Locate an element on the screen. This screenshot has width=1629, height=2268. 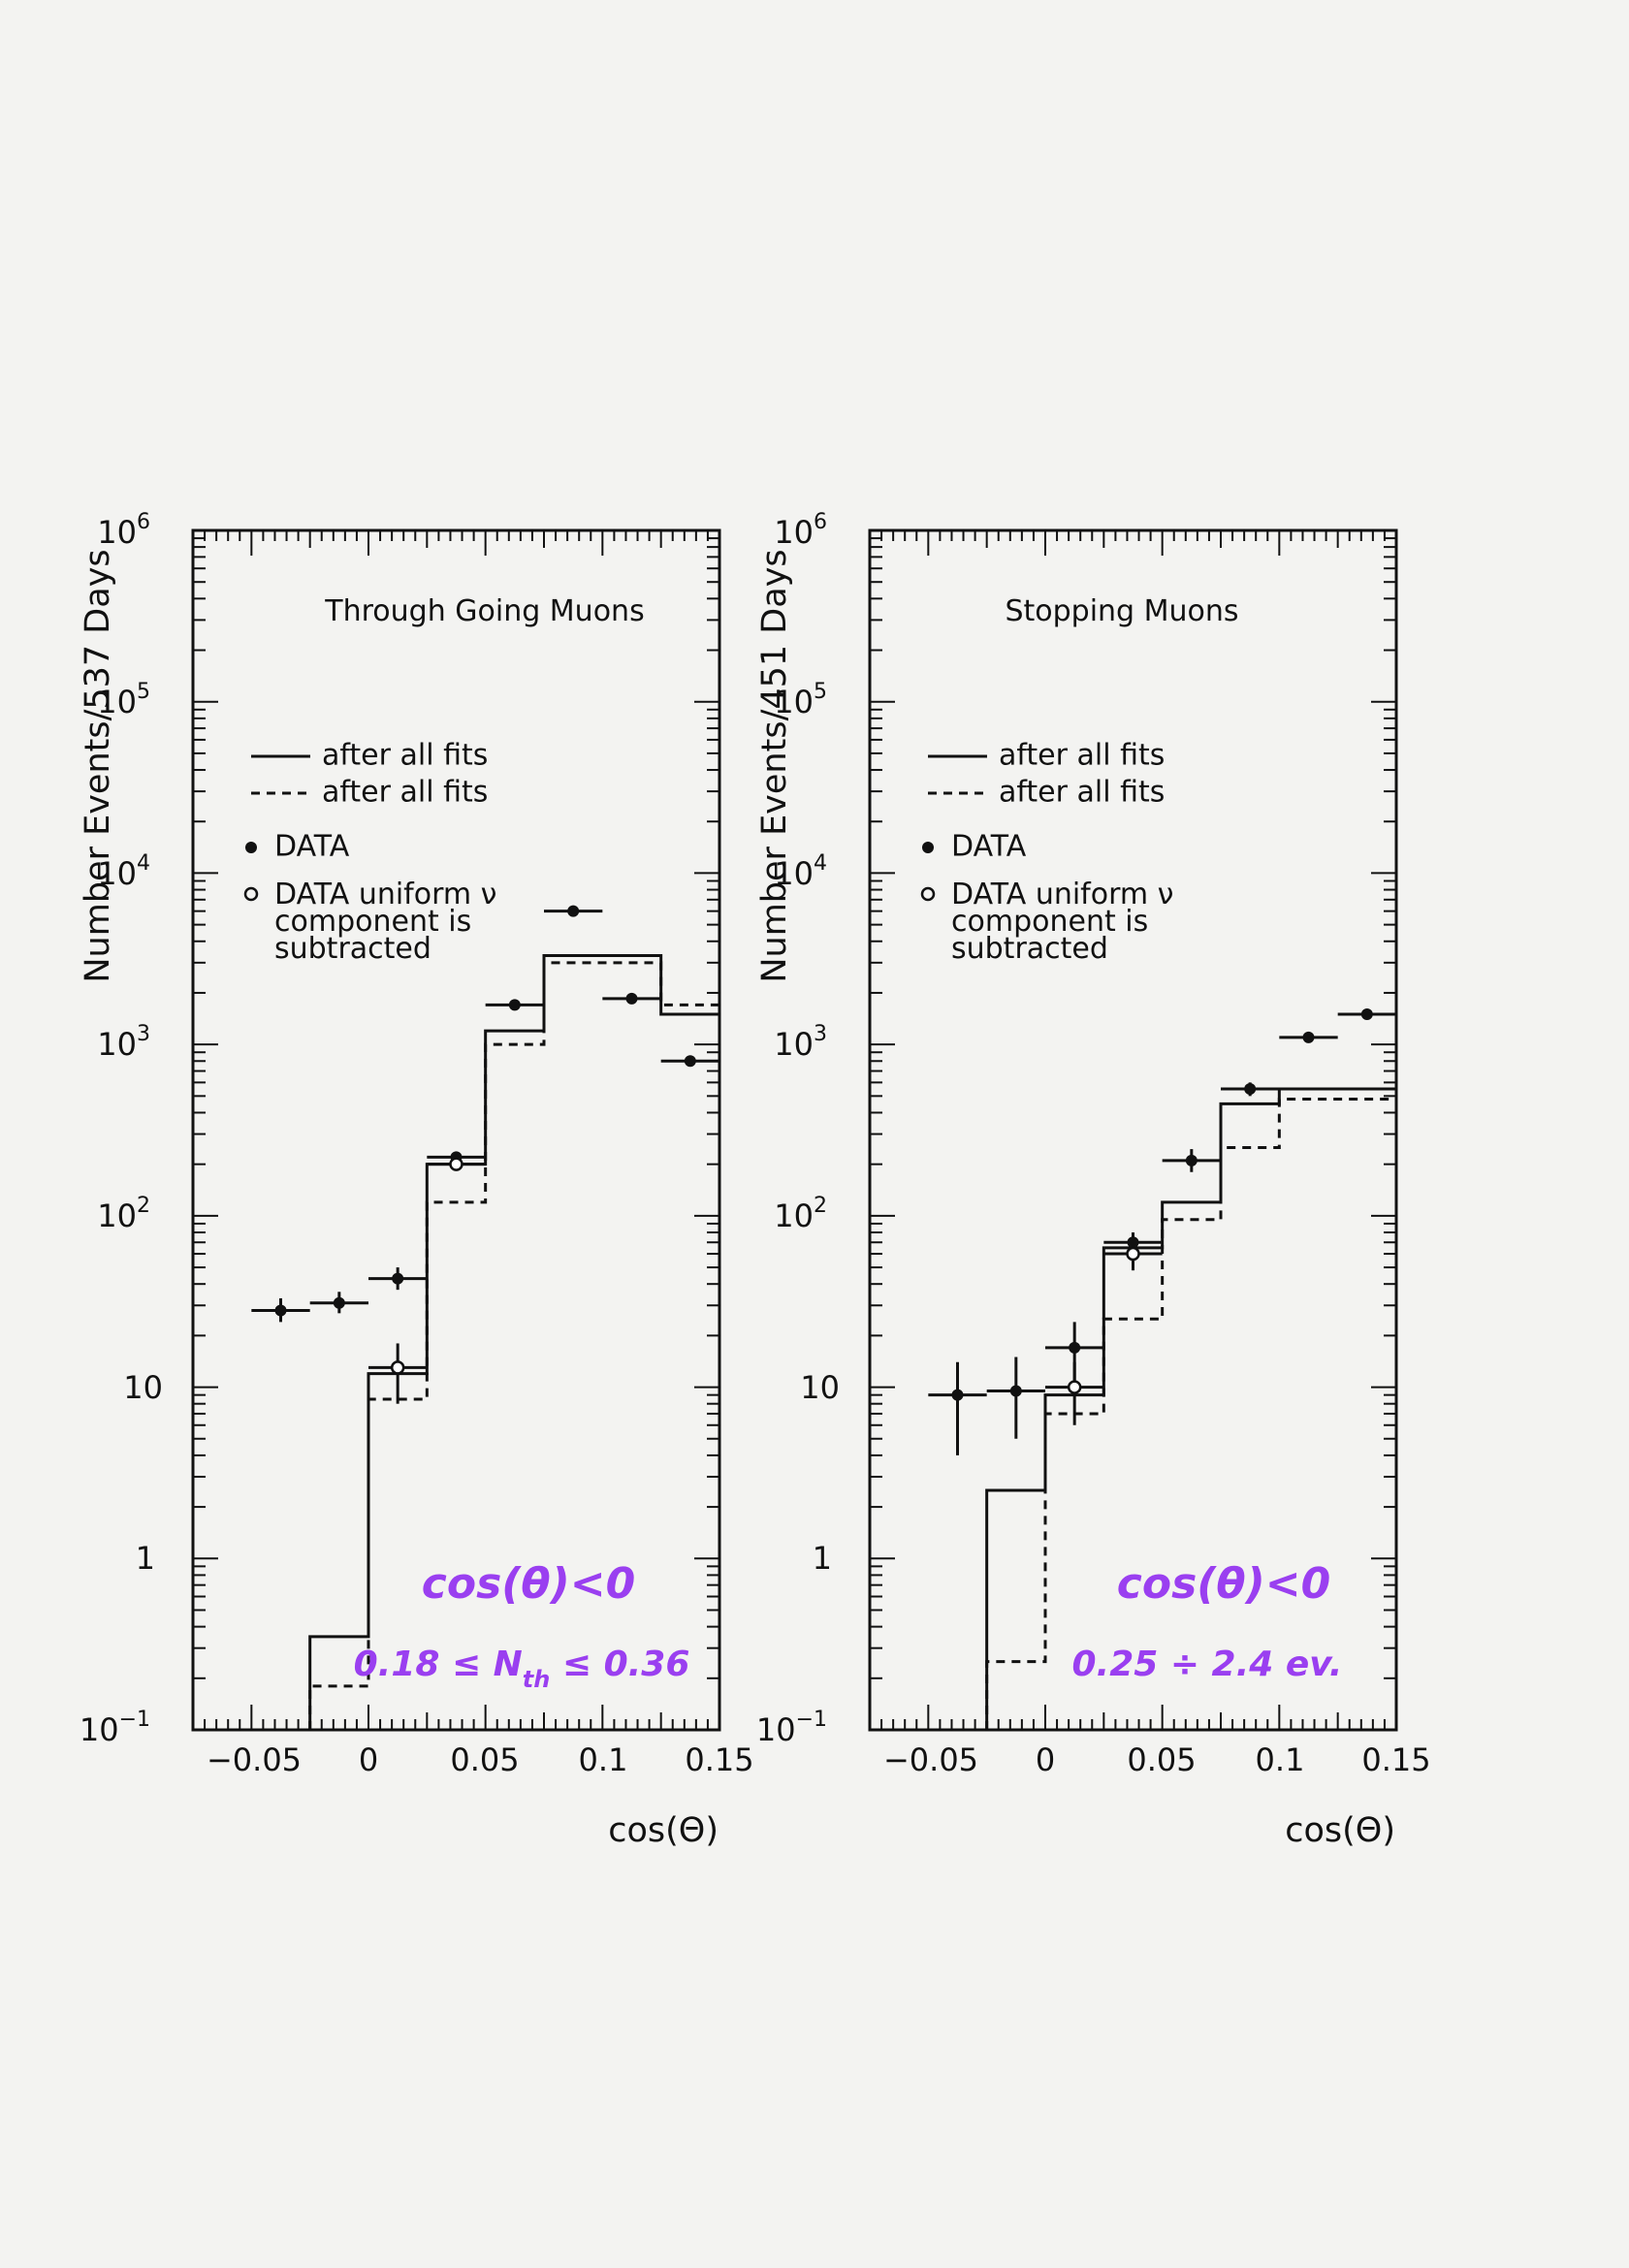
y-axis-label: Number Events/451 Days is located at coordinates (774, 765).